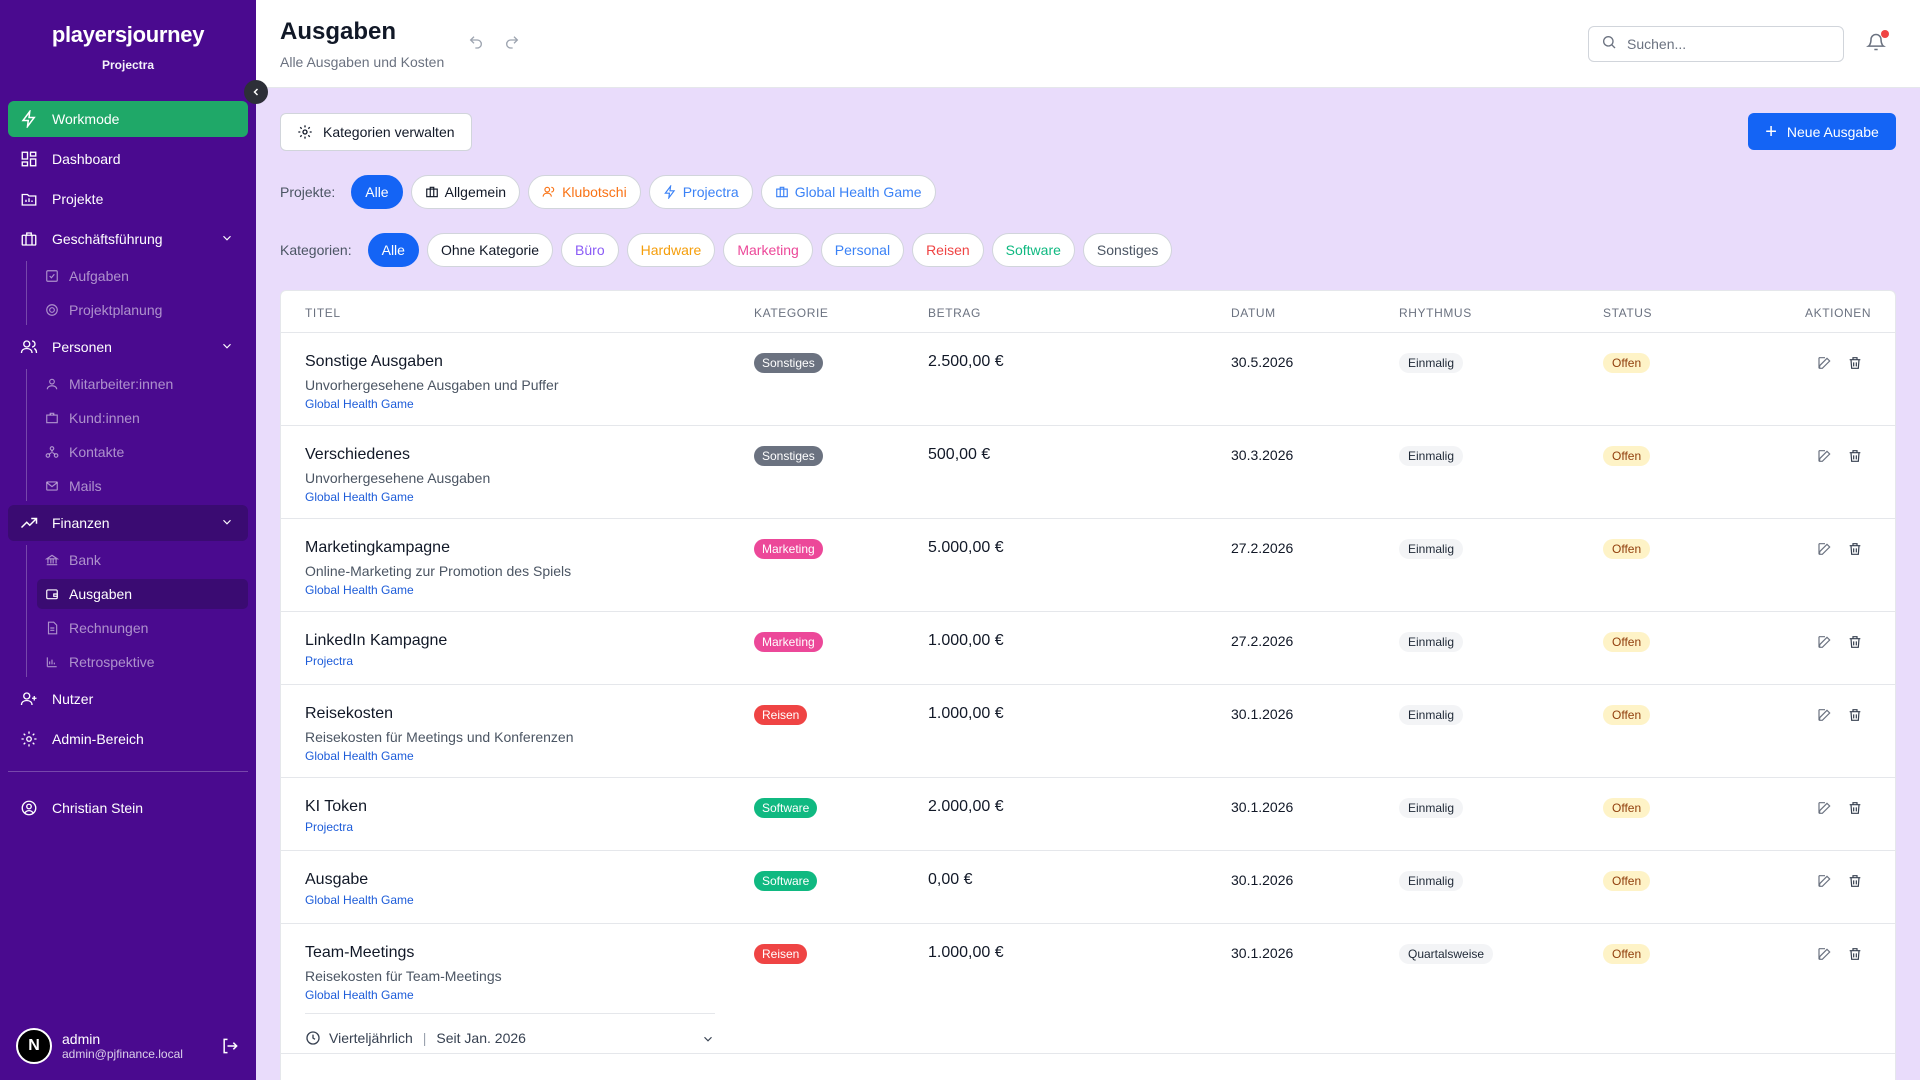 The height and width of the screenshot is (1080, 1920). I want to click on search-input, so click(1727, 44).